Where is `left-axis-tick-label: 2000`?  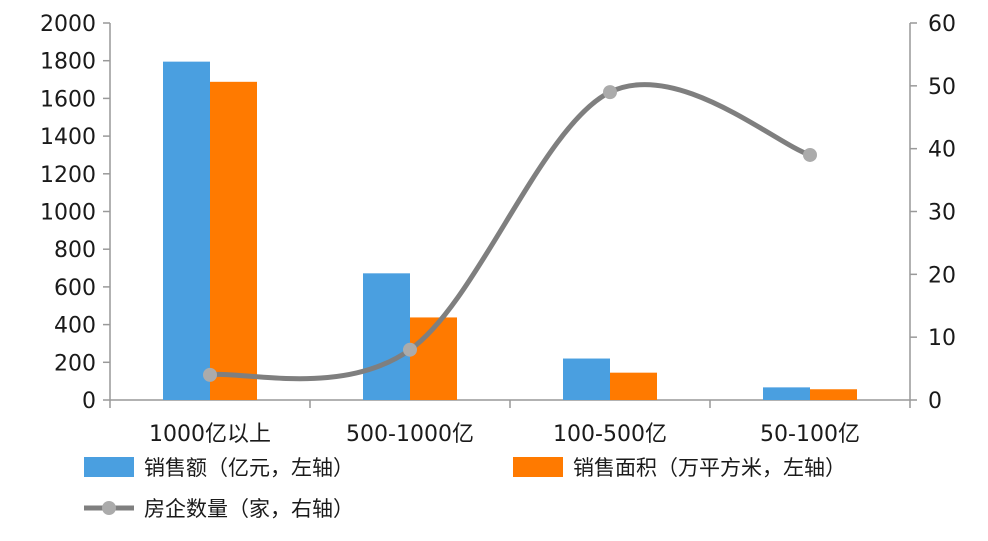
left-axis-tick-label: 2000 is located at coordinates (68, 24).